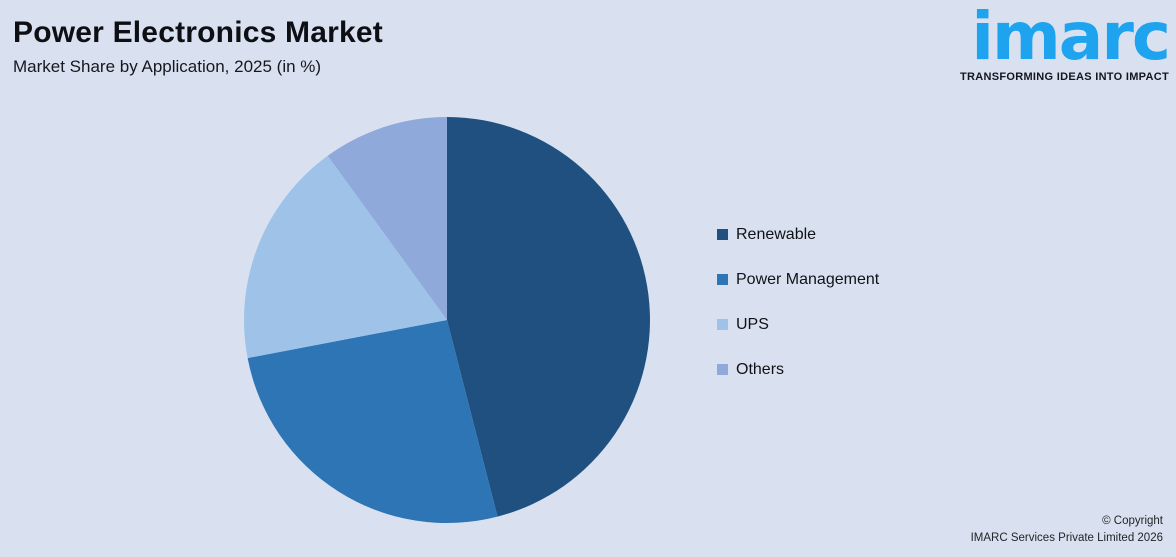 The width and height of the screenshot is (1176, 557). I want to click on imarc-wordmark: imarc, so click(1071, 37).